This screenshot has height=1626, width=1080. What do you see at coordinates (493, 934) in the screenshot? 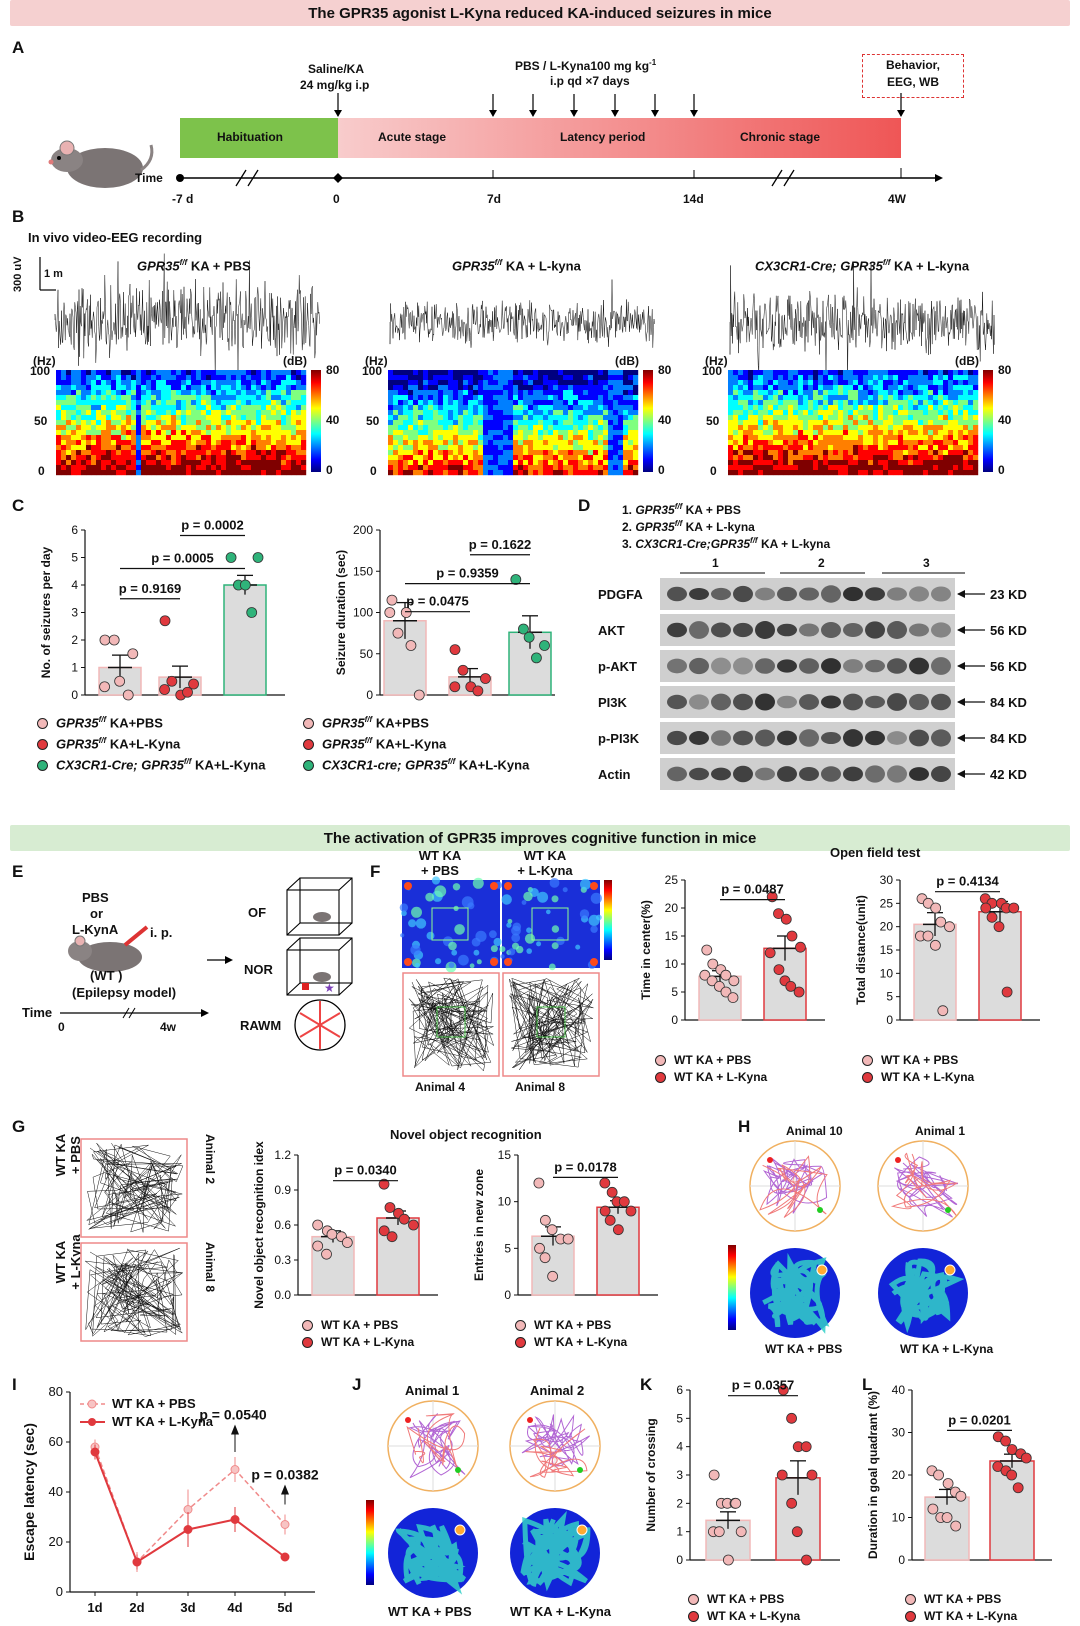
I see `heat-spot` at bounding box center [493, 934].